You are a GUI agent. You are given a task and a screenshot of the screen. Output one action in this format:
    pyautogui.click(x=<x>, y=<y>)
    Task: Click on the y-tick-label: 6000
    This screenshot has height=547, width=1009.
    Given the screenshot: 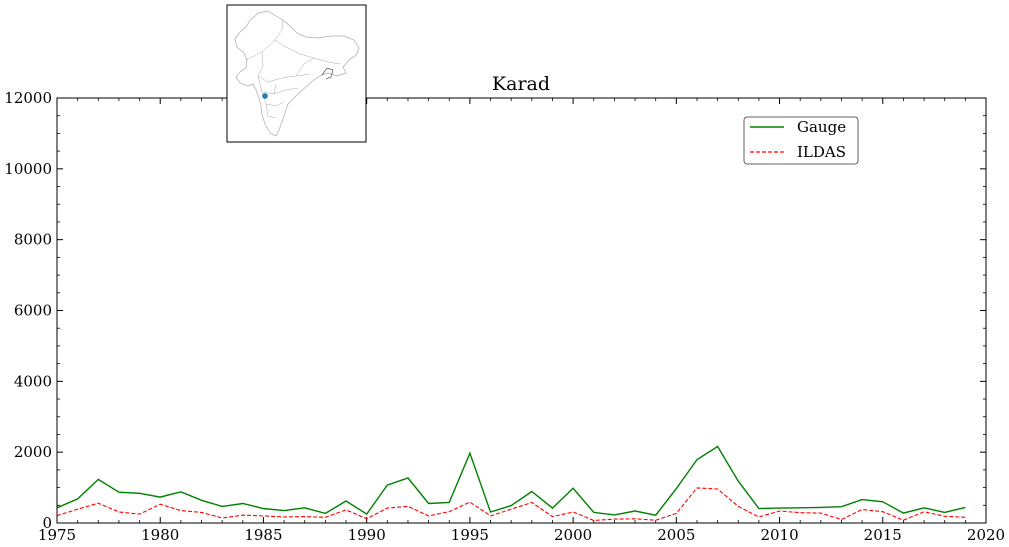 What is the action you would take?
    pyautogui.click(x=33, y=311)
    